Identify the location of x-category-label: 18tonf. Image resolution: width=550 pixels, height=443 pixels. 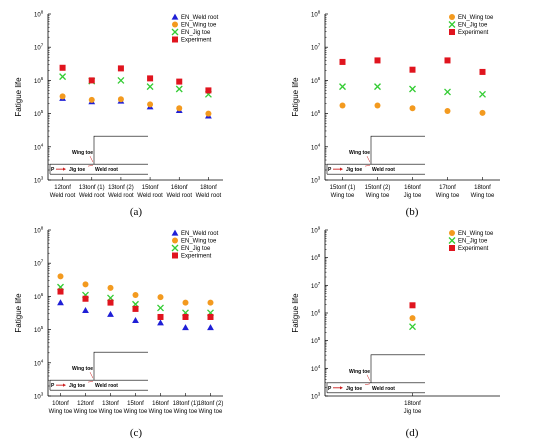
(482, 188).